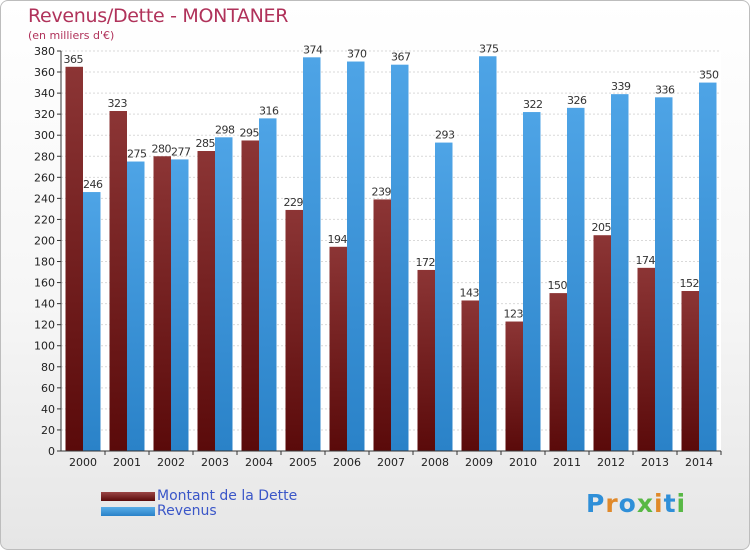  I want to click on data-label-dette: 174, so click(646, 260).